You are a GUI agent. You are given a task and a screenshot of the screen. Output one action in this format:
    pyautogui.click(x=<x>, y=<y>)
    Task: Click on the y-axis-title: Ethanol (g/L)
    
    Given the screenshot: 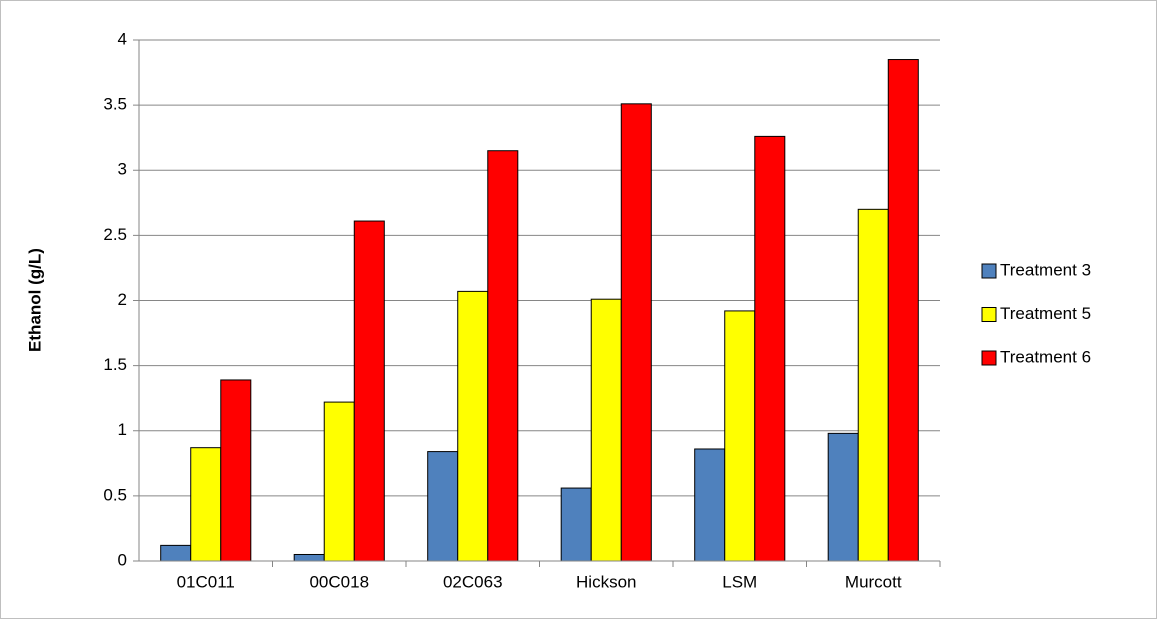 What is the action you would take?
    pyautogui.click(x=34, y=300)
    